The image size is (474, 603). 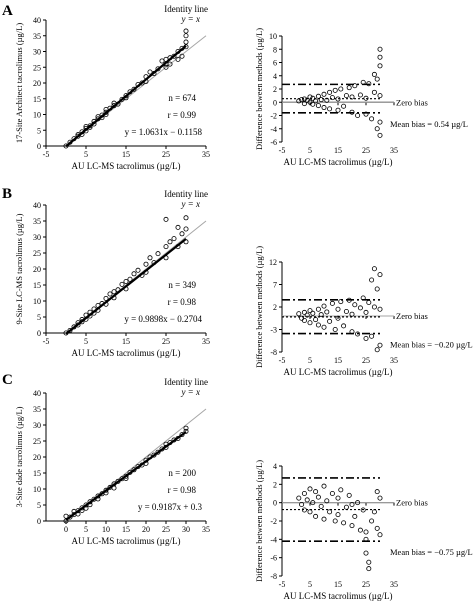 What do you see at coordinates (273, 558) in the screenshot?
I see `y-tick-label: -6` at bounding box center [273, 558].